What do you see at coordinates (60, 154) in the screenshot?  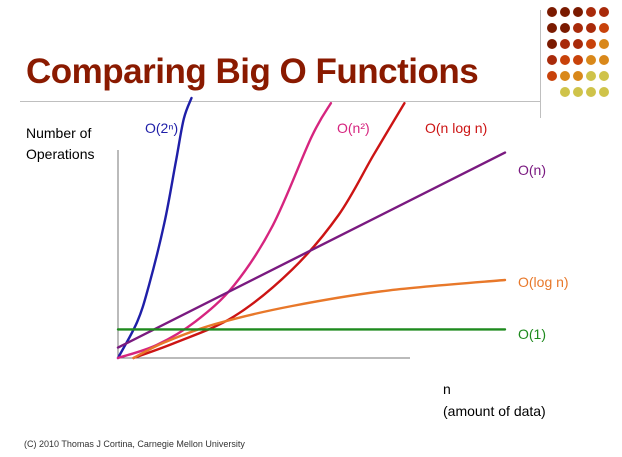 I see `y-axis-label-line-2: Operations` at bounding box center [60, 154].